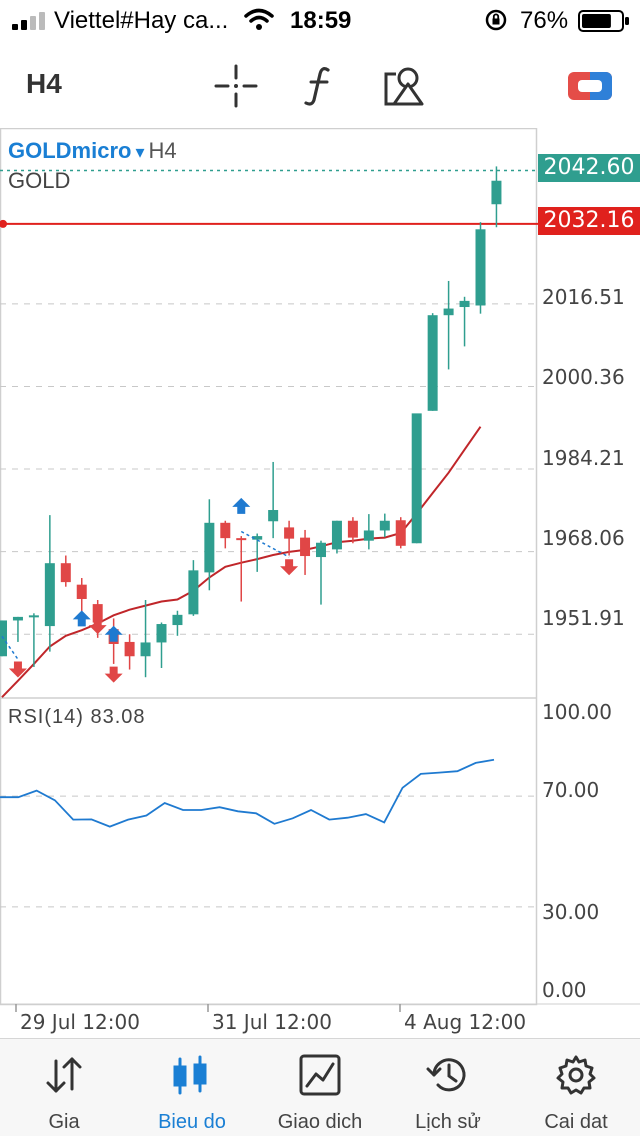 This screenshot has height=1136, width=640. What do you see at coordinates (583, 377) in the screenshot?
I see `price-axis-label: 2000.36` at bounding box center [583, 377].